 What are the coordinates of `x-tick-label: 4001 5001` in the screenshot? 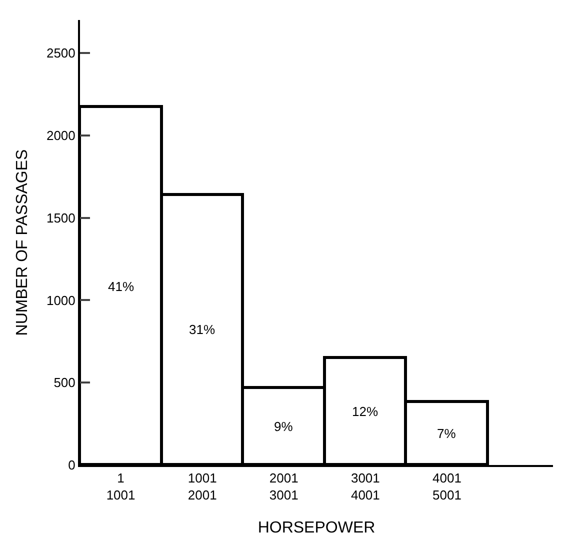 It's located at (447, 486).